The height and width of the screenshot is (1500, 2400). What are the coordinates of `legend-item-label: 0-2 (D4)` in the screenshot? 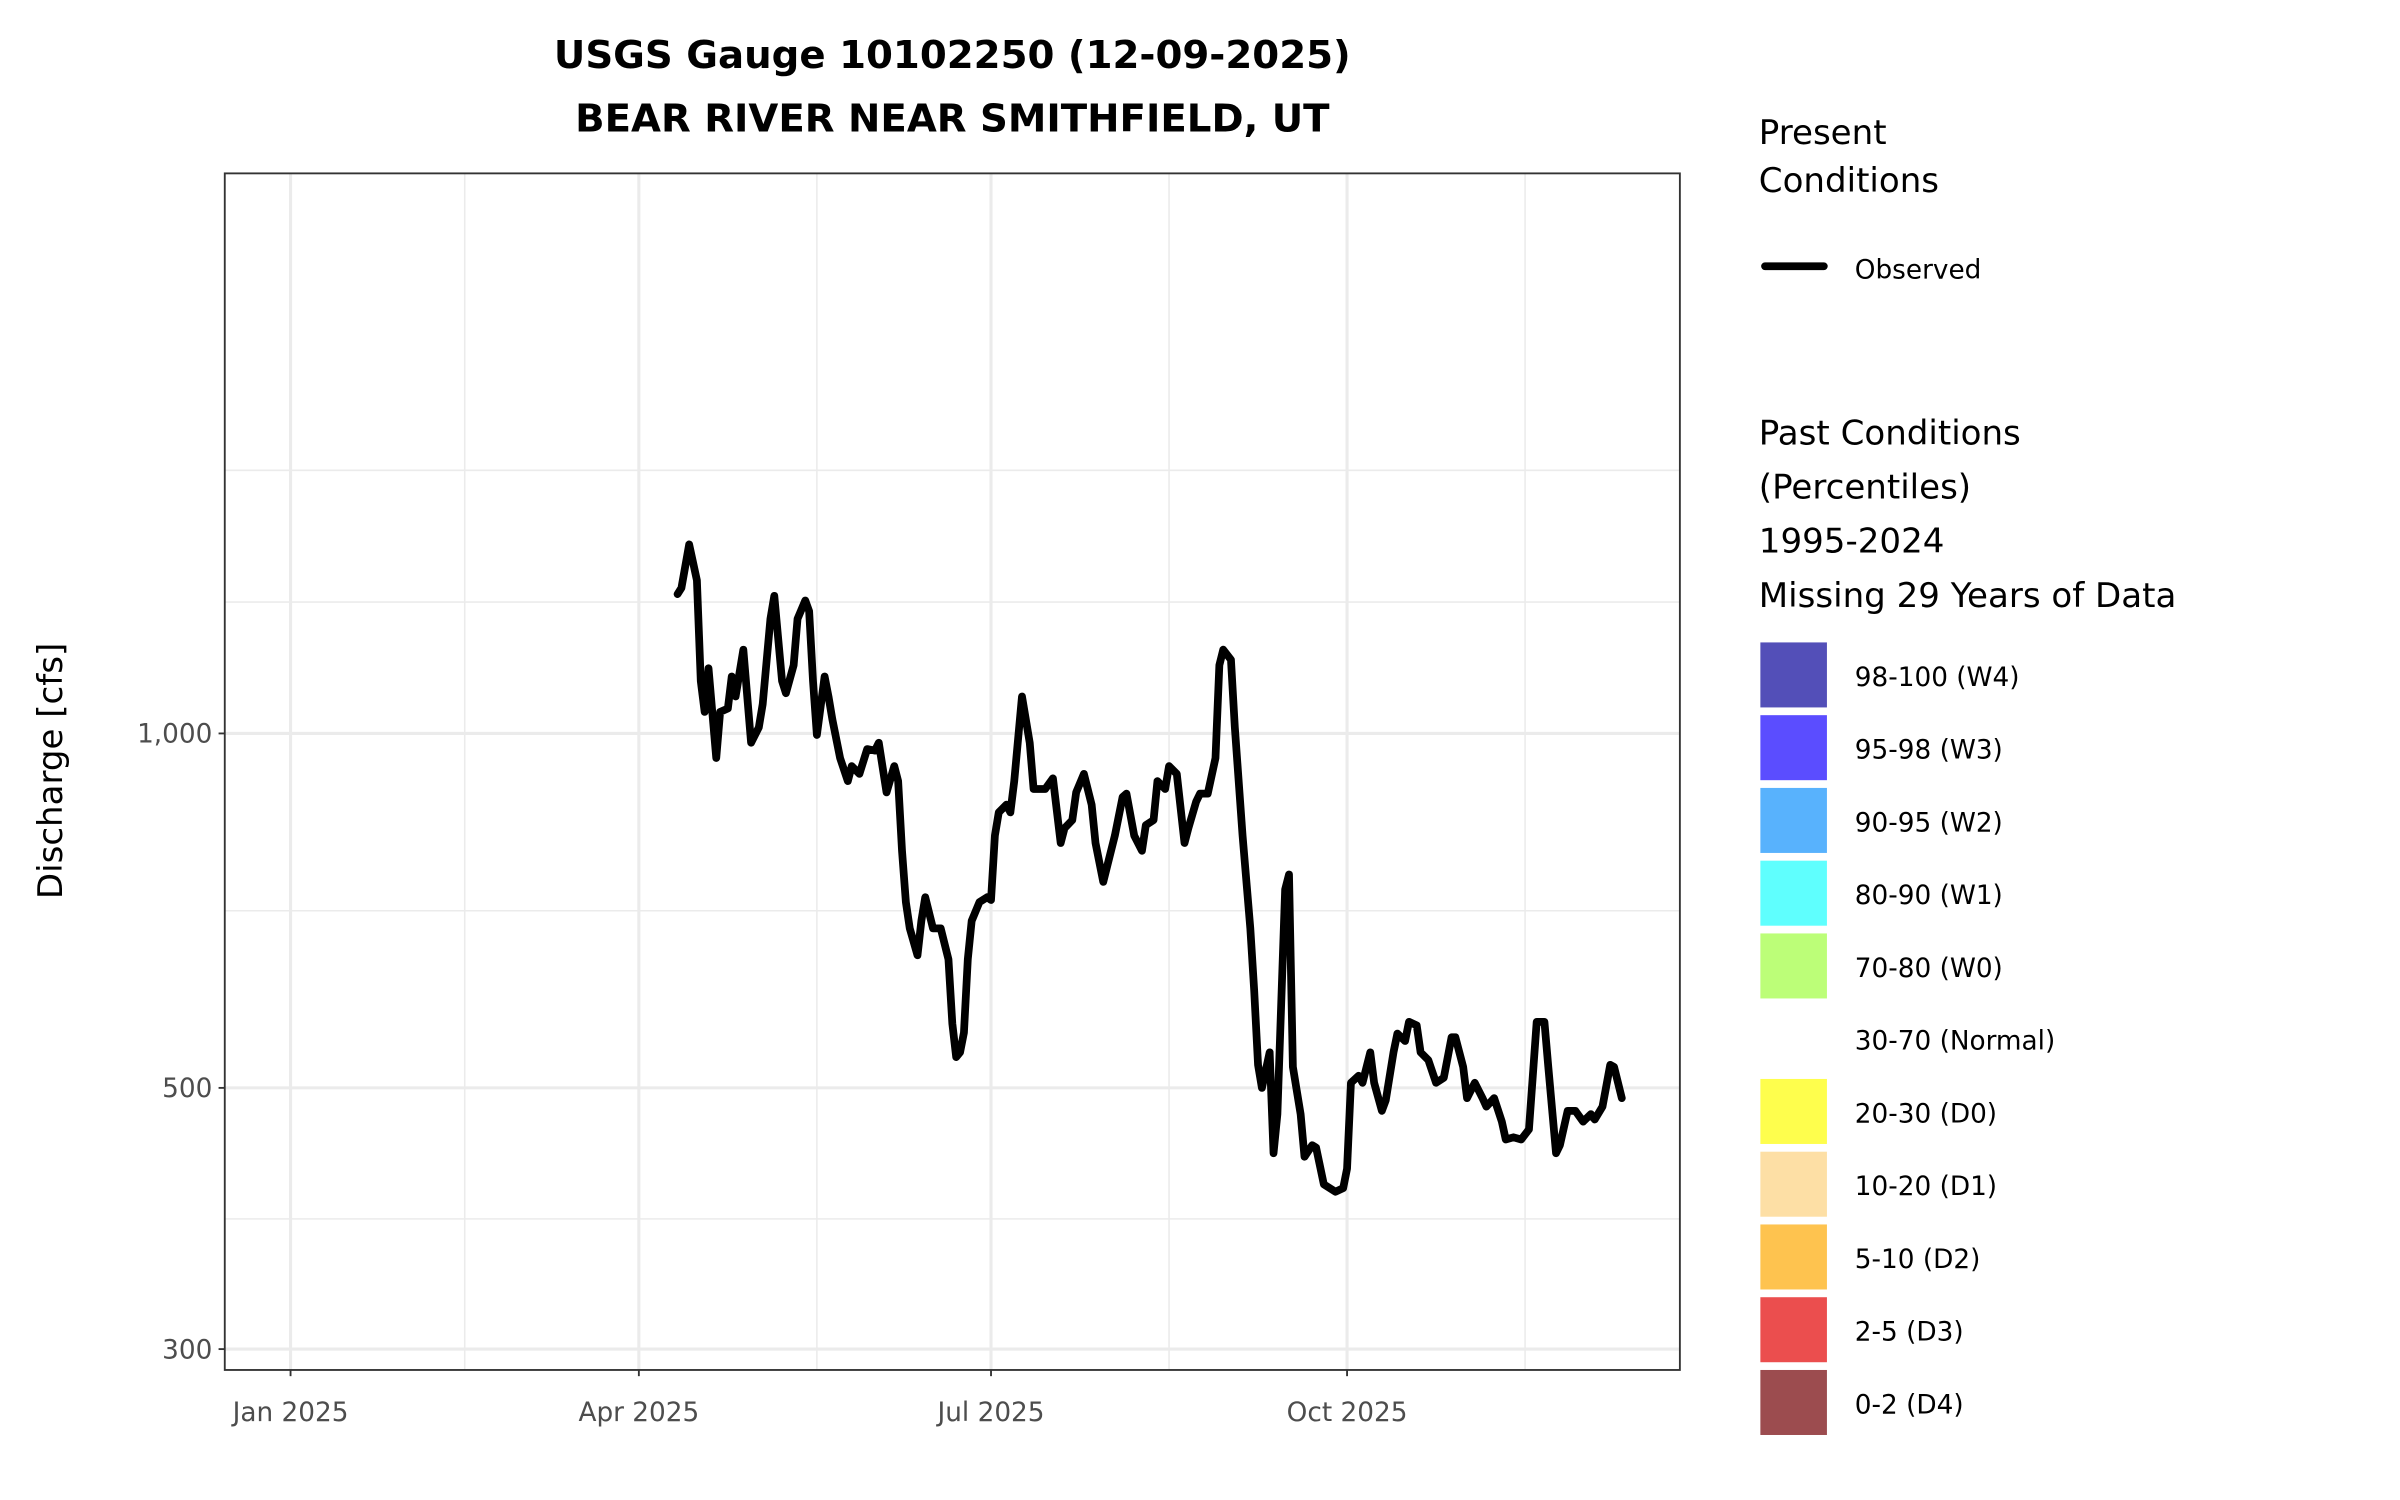 It's located at (1909, 1405).